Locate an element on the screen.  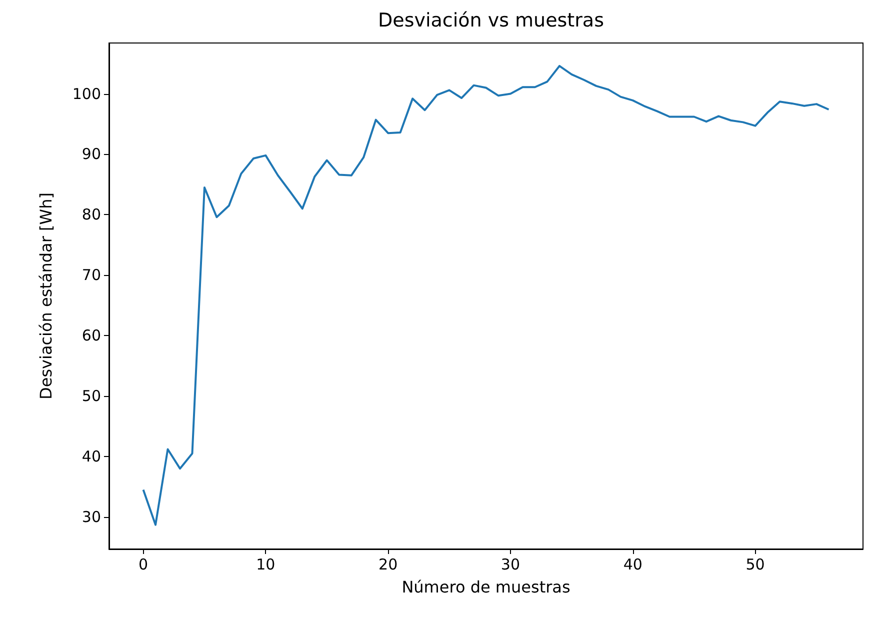
y-tick-label: 100 is located at coordinates (86, 93).